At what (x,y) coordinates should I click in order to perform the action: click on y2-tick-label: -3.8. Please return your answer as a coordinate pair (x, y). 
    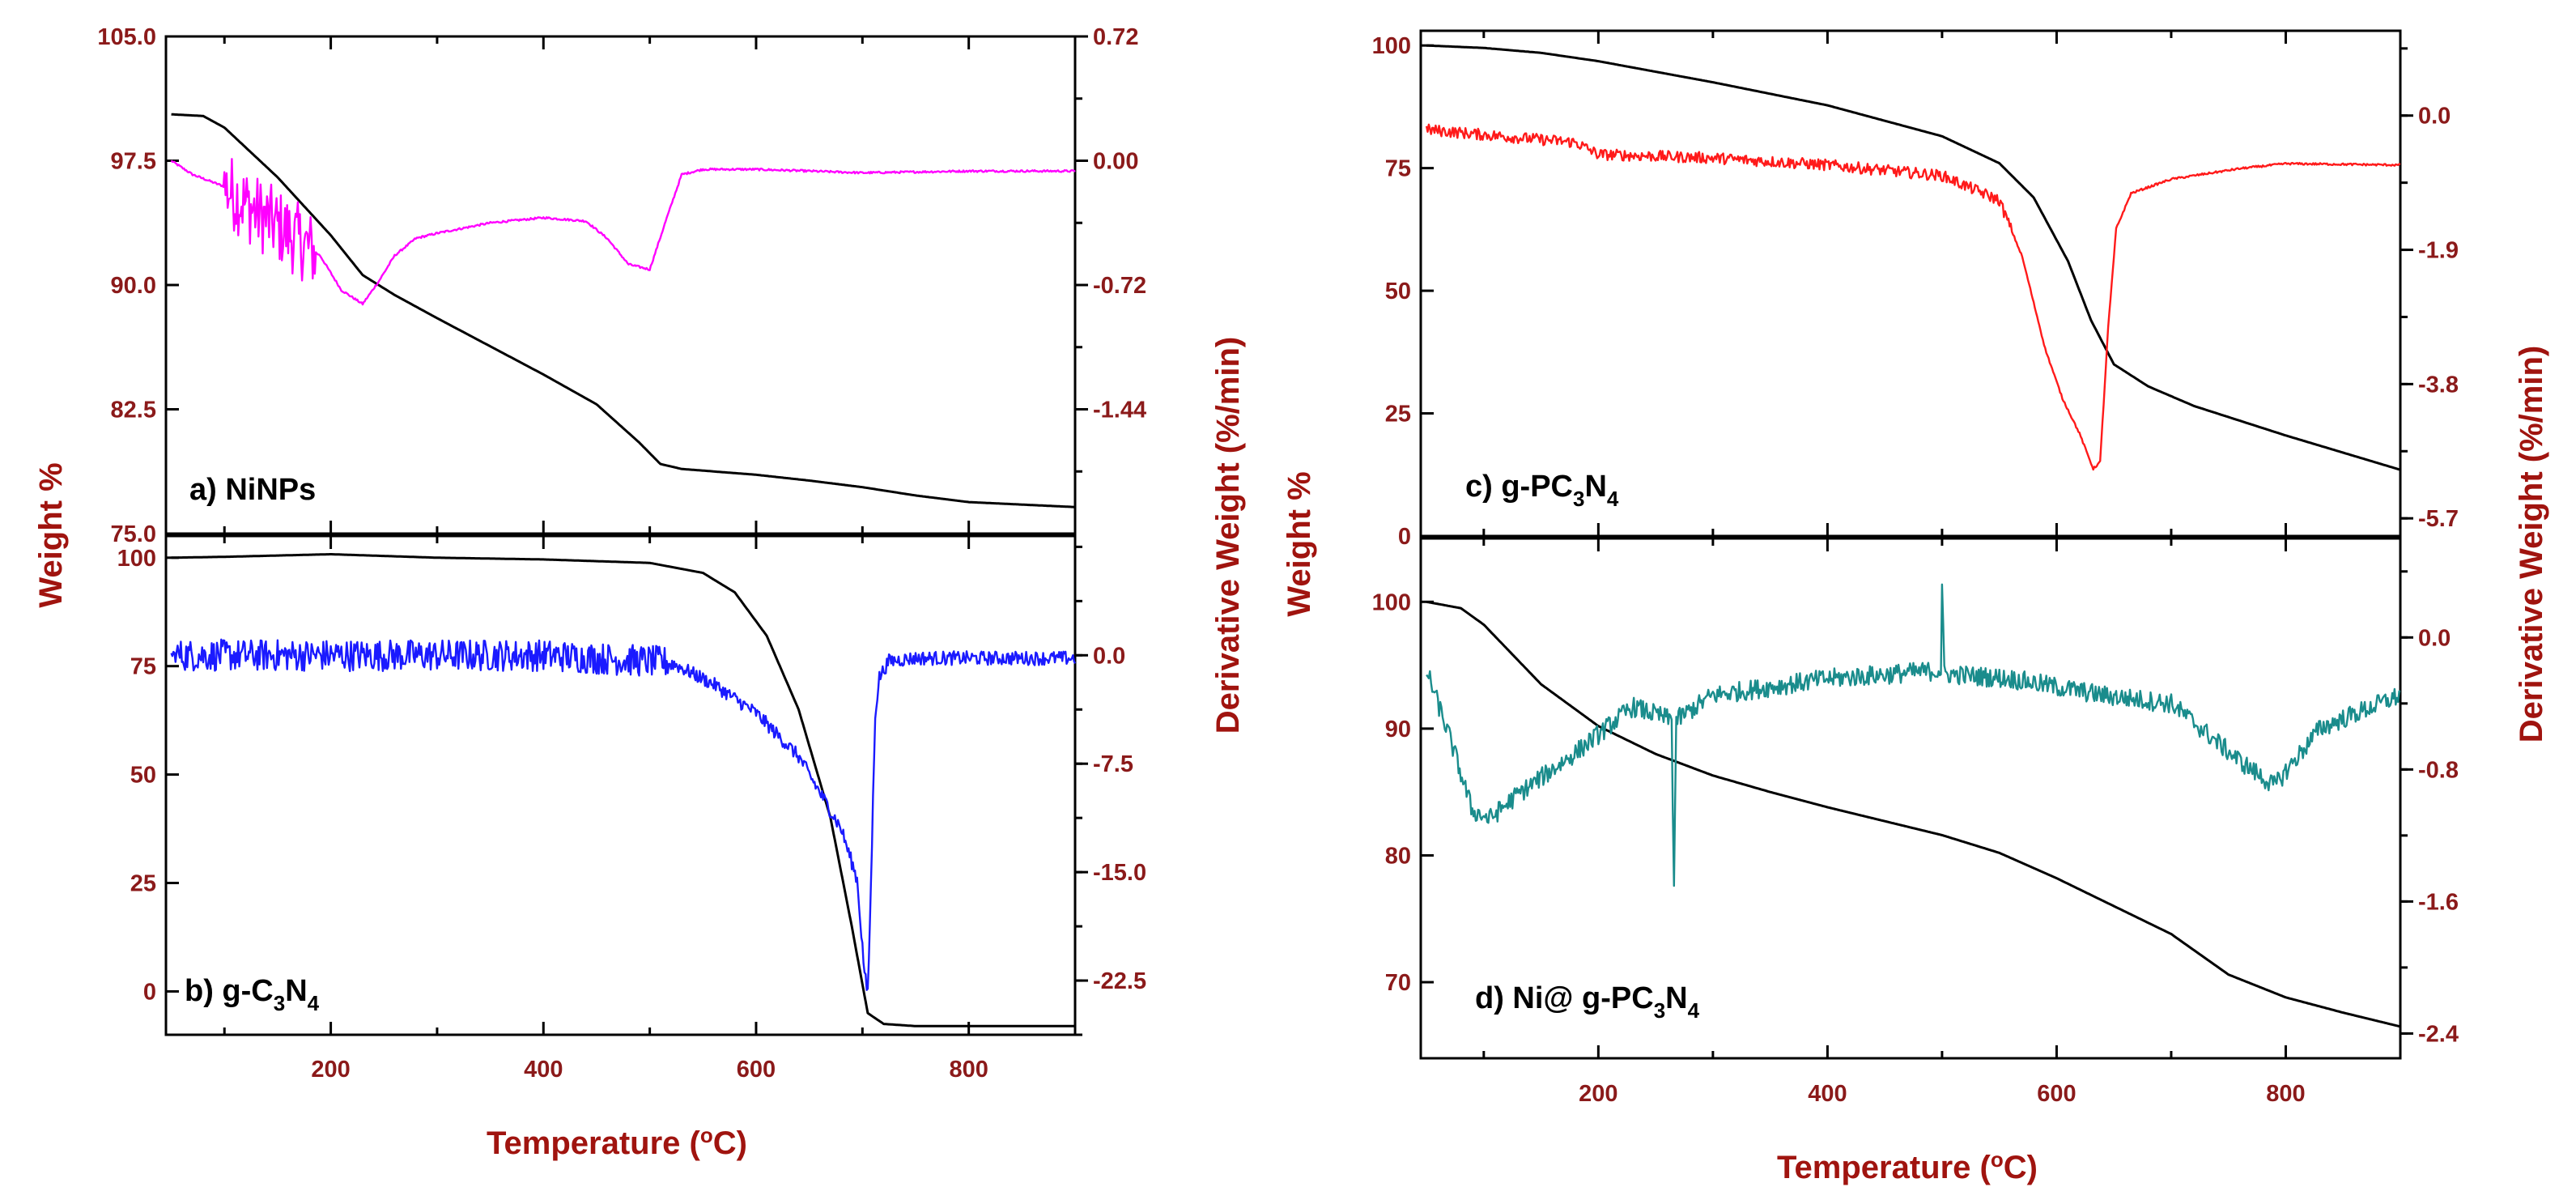
    Looking at the image, I should click on (2438, 385).